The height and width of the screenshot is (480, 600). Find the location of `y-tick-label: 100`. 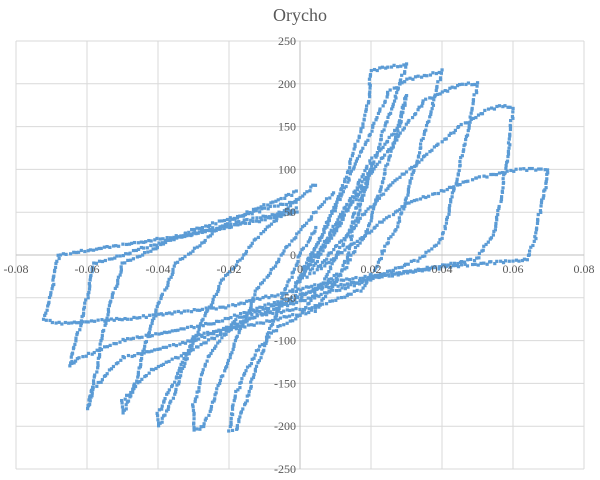

y-tick-label: 100 is located at coordinates (287, 169).